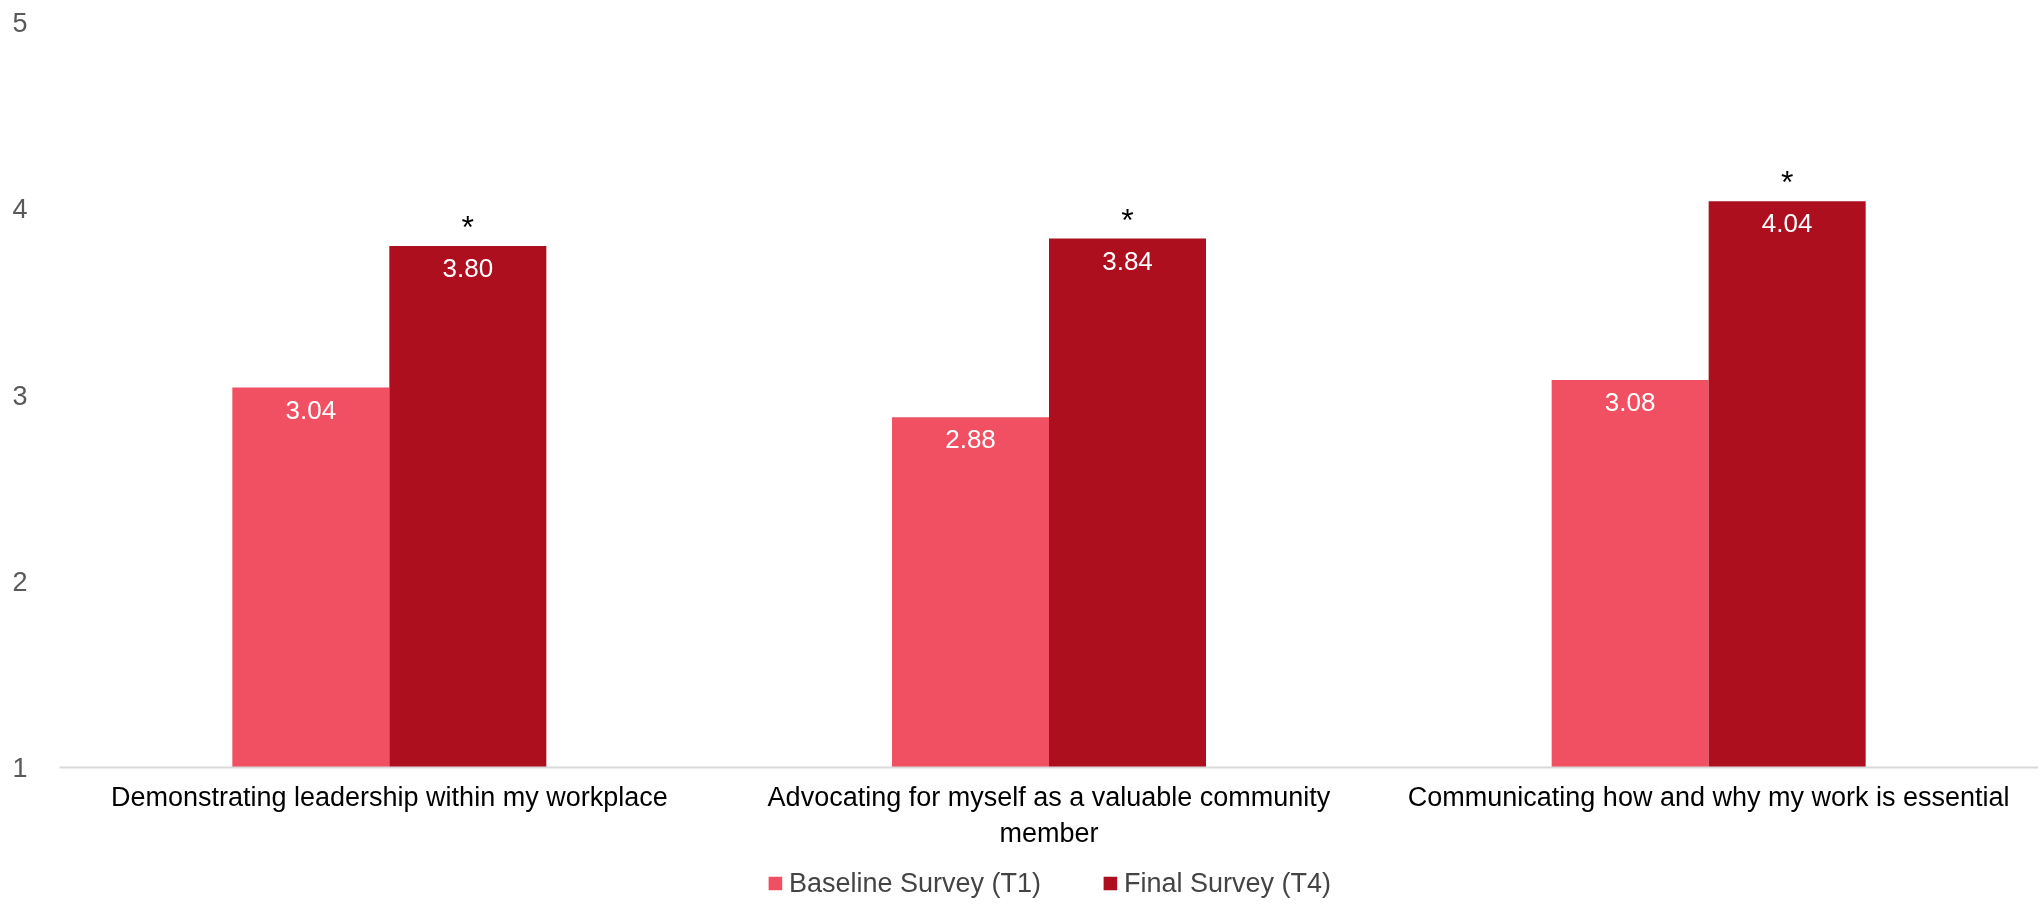  Describe the element at coordinates (20, 23) in the screenshot. I see `y-tick-label: 5` at that location.